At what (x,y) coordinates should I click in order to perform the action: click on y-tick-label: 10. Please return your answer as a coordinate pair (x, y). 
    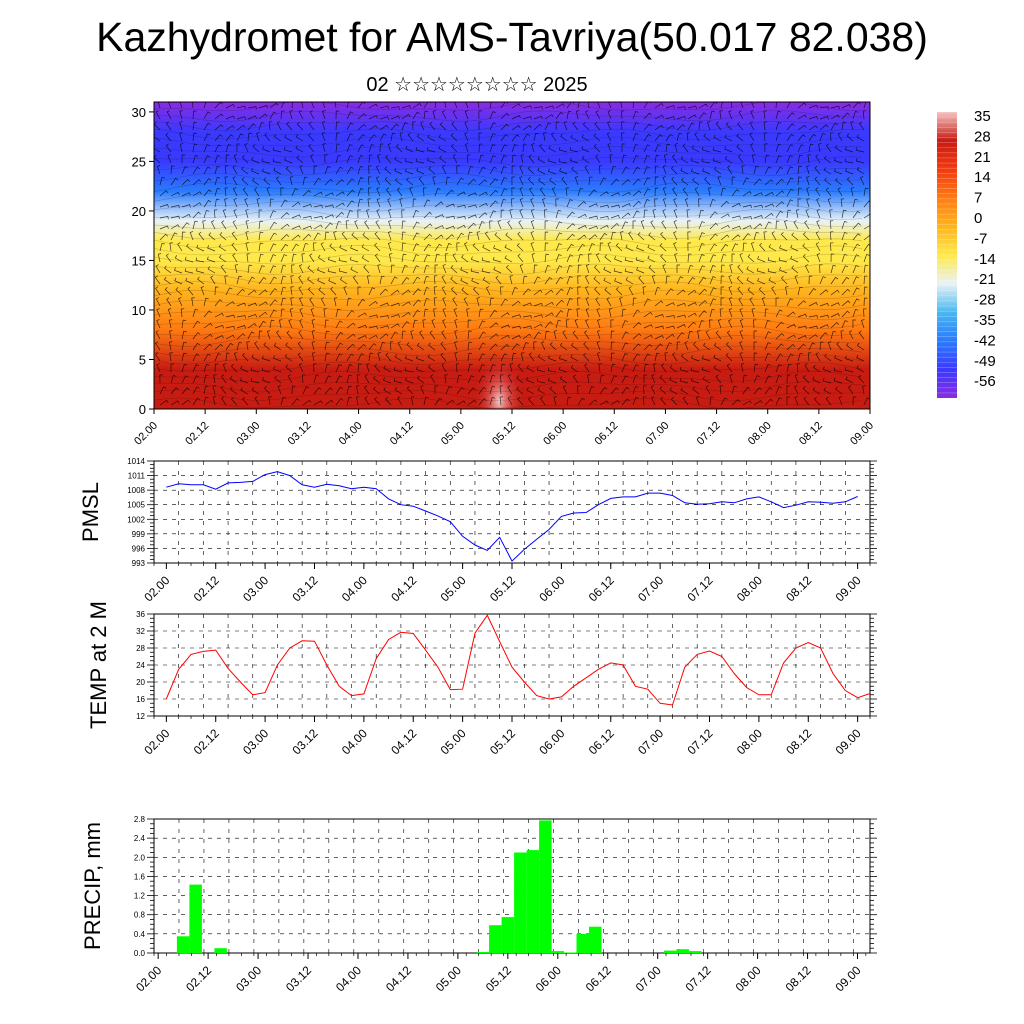
    Looking at the image, I should click on (139, 310).